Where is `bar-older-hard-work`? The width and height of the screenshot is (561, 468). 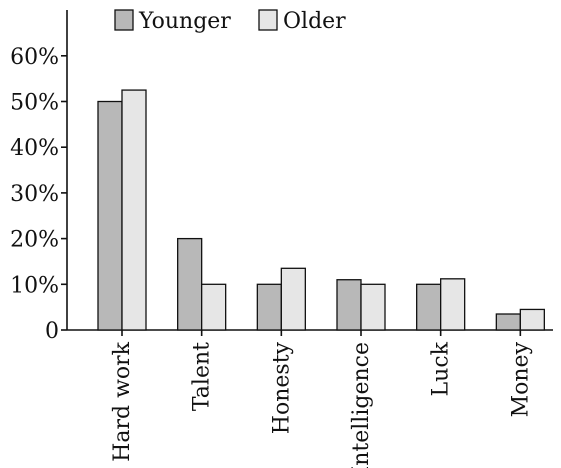
bar-older-hard-work is located at coordinates (134, 210).